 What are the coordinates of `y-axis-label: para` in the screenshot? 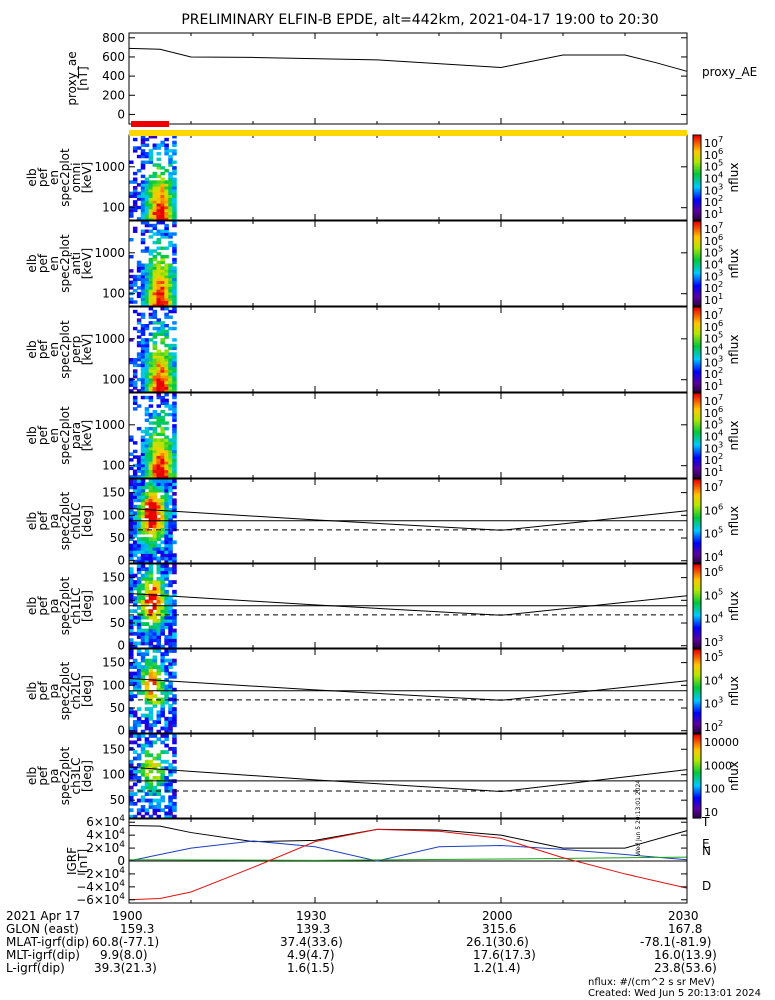 It's located at (76, 435).